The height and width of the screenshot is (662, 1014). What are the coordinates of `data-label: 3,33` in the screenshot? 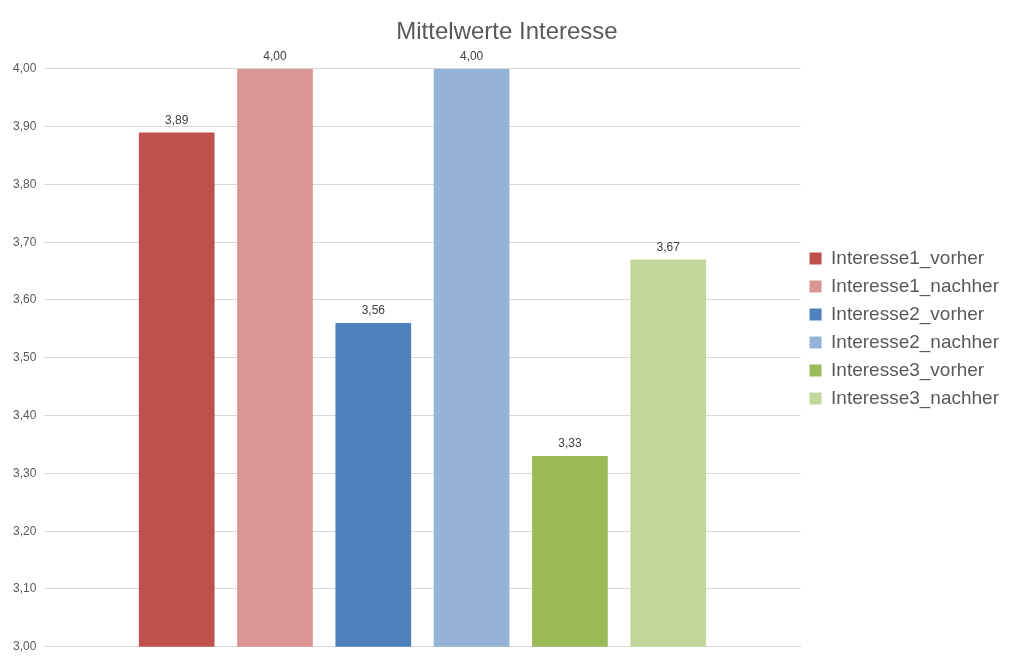 It's located at (570, 443).